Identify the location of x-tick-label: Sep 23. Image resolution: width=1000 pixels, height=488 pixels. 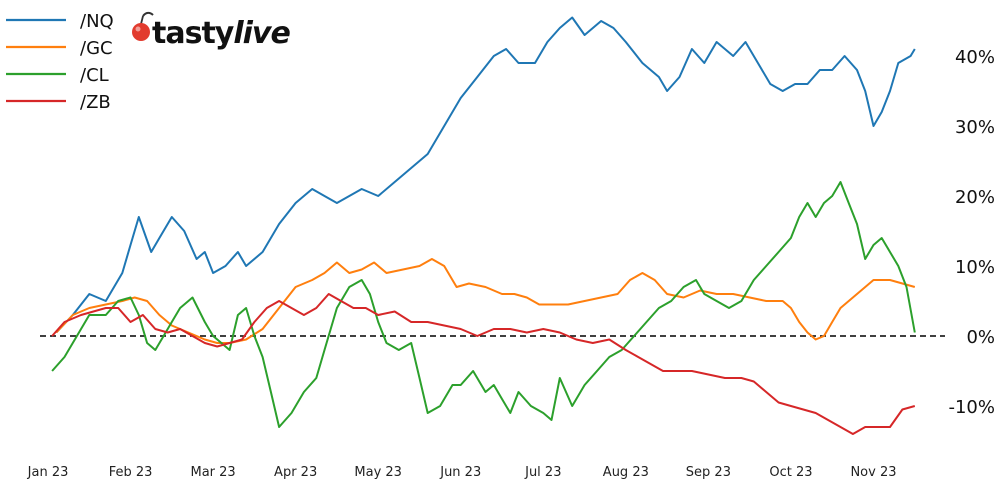
(708, 472).